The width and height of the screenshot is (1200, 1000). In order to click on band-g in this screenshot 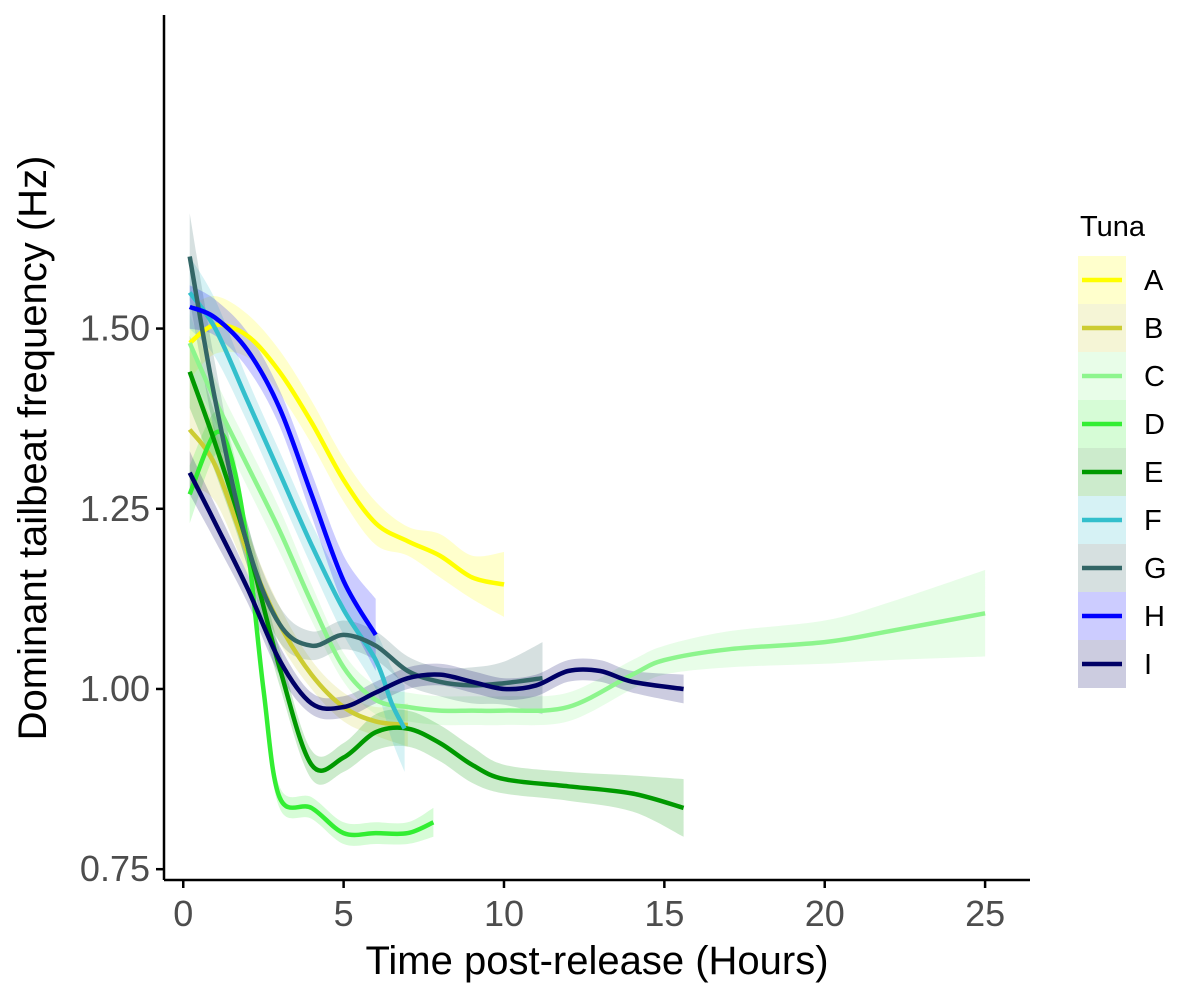, I will do `click(366, 464)`.